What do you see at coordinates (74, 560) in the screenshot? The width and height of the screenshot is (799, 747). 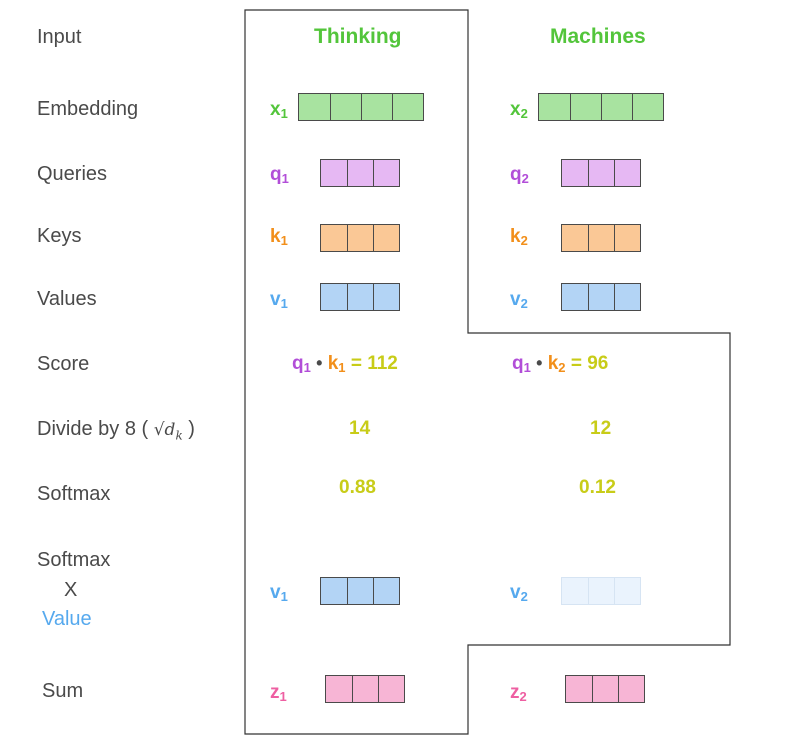 I see `row-label-softmax-x-value-1: Softmax` at bounding box center [74, 560].